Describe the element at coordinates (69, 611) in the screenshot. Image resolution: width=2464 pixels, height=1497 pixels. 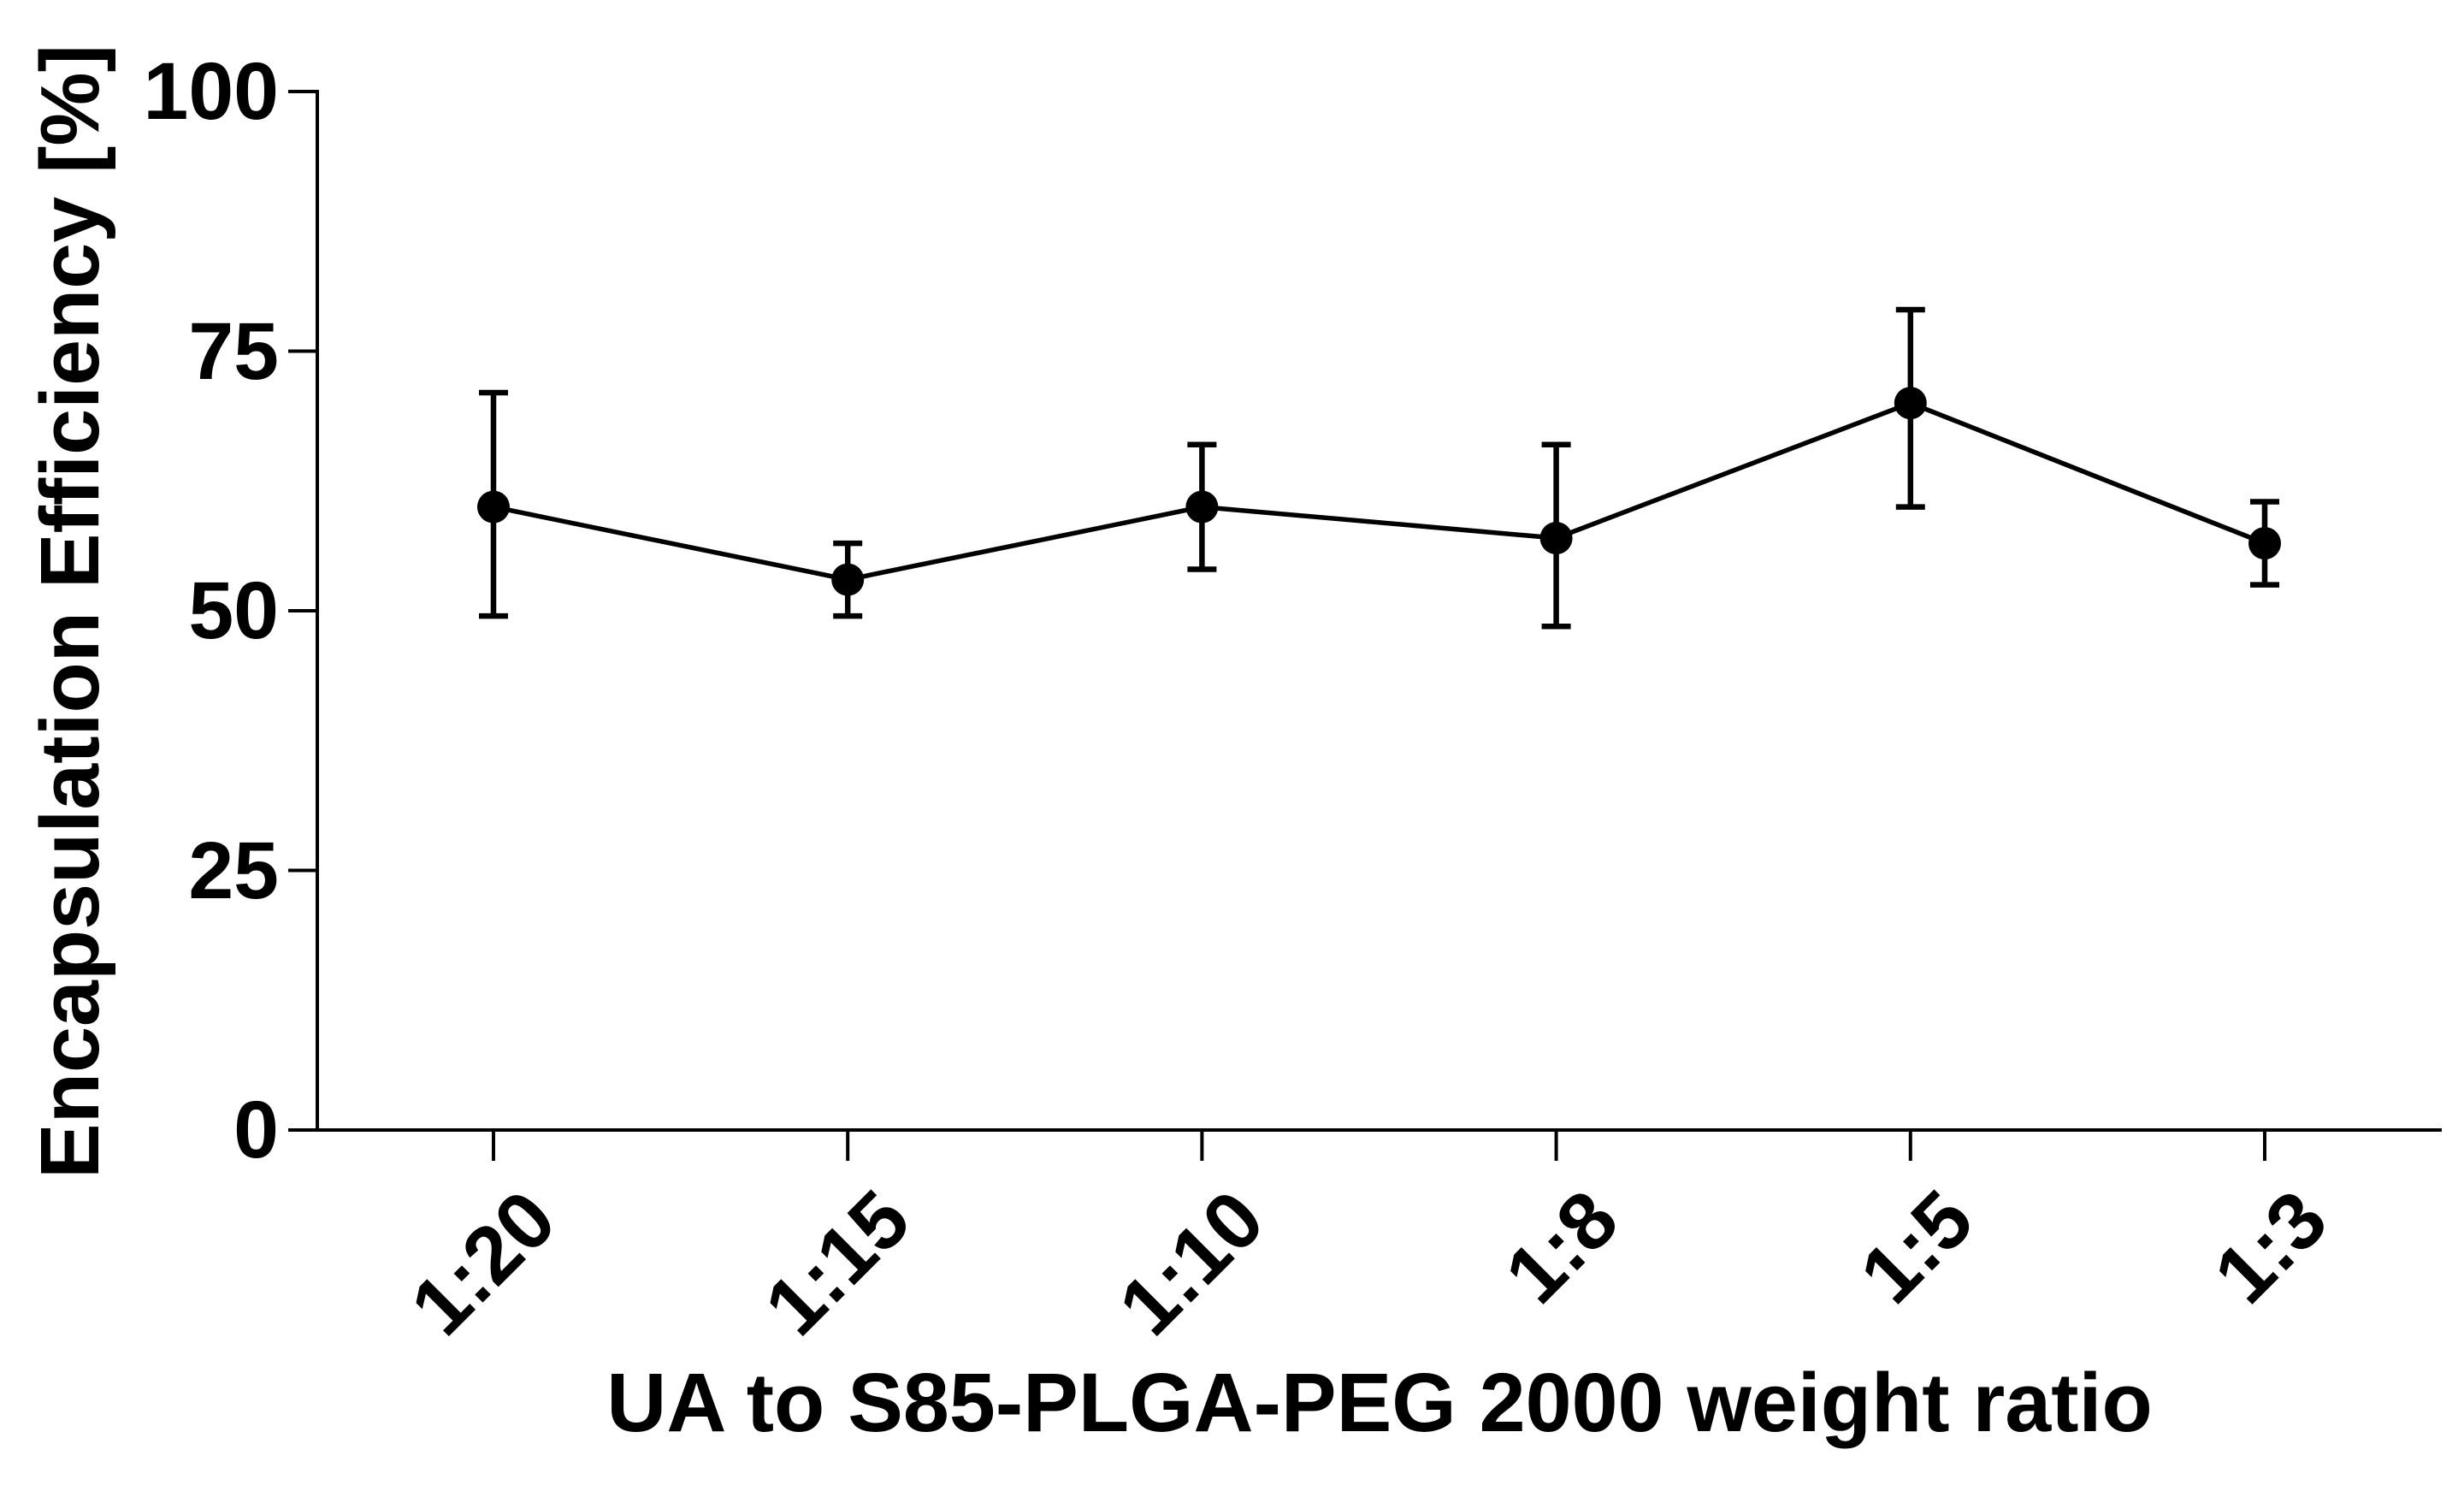
I see `y-axis-title: Encapsulation Efficiency [%]` at that location.